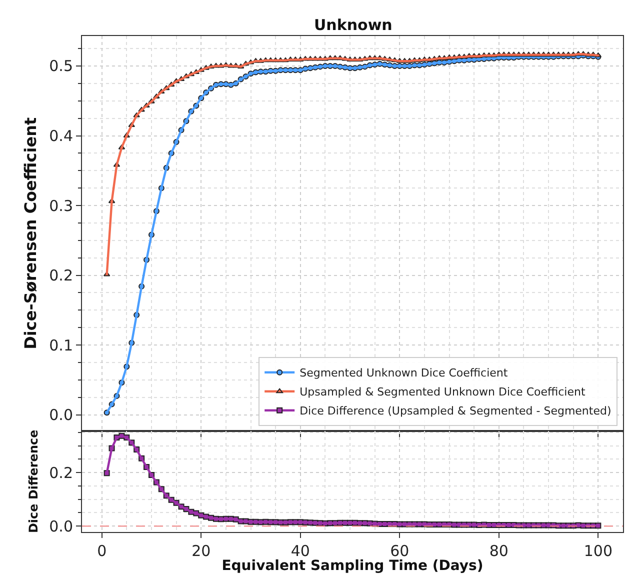 This screenshot has width=626, height=574. What do you see at coordinates (404, 373) in the screenshot?
I see `legend-label: Segmented Unknown Dice Coefficient` at bounding box center [404, 373].